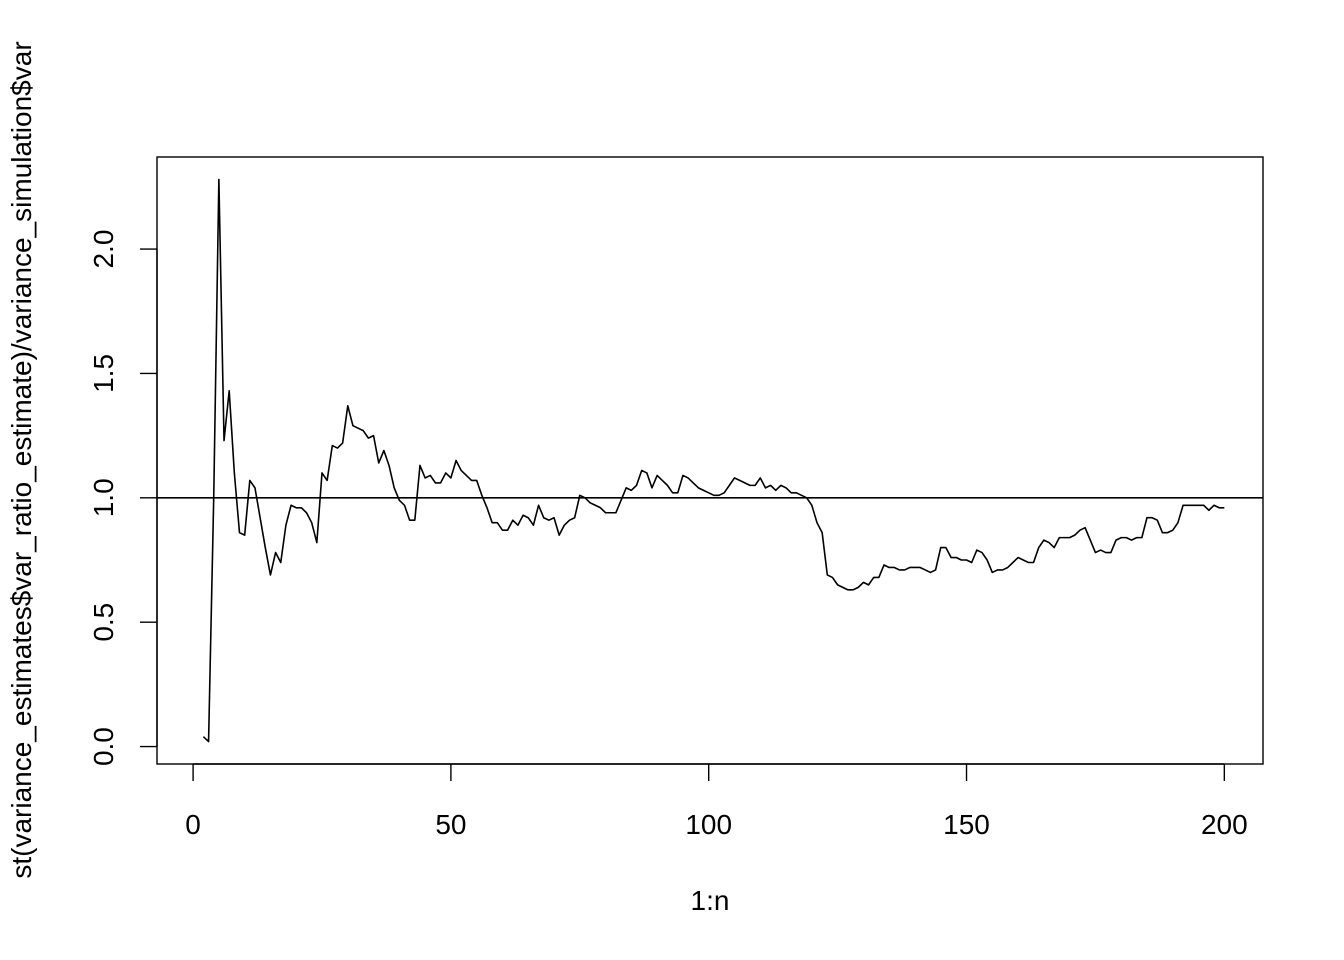 The width and height of the screenshot is (1344, 960). Describe the element at coordinates (103, 249) in the screenshot. I see `y-tick-label: 2.0` at that location.